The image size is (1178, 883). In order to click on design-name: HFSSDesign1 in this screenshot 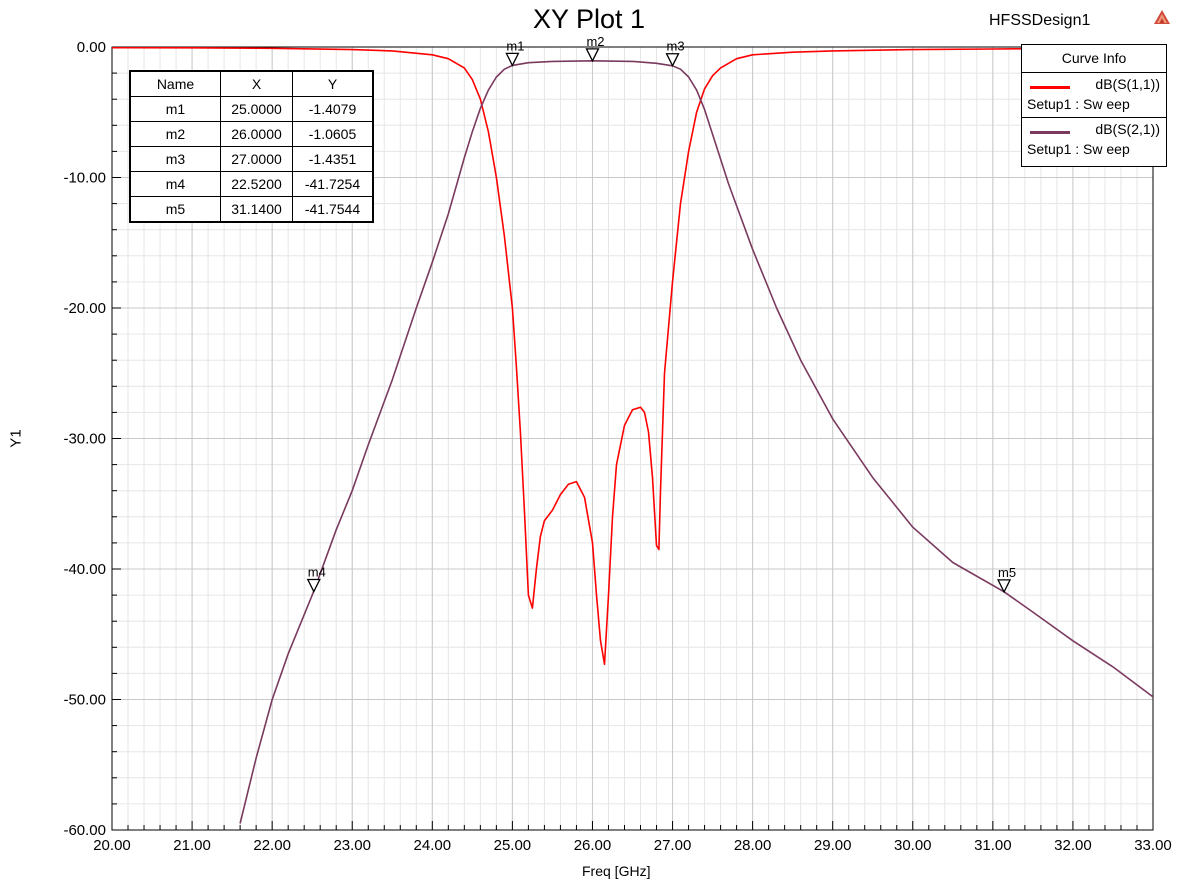, I will do `click(1040, 20)`.